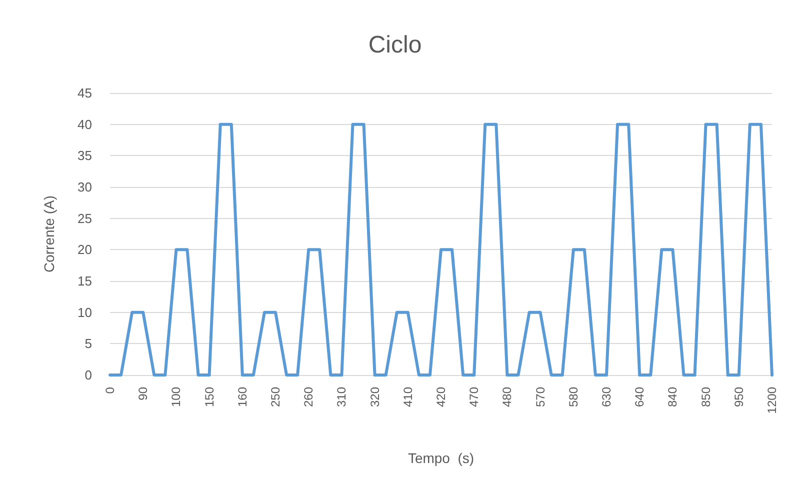  What do you see at coordinates (85, 312) in the screenshot?
I see `y-tick-label: 10` at bounding box center [85, 312].